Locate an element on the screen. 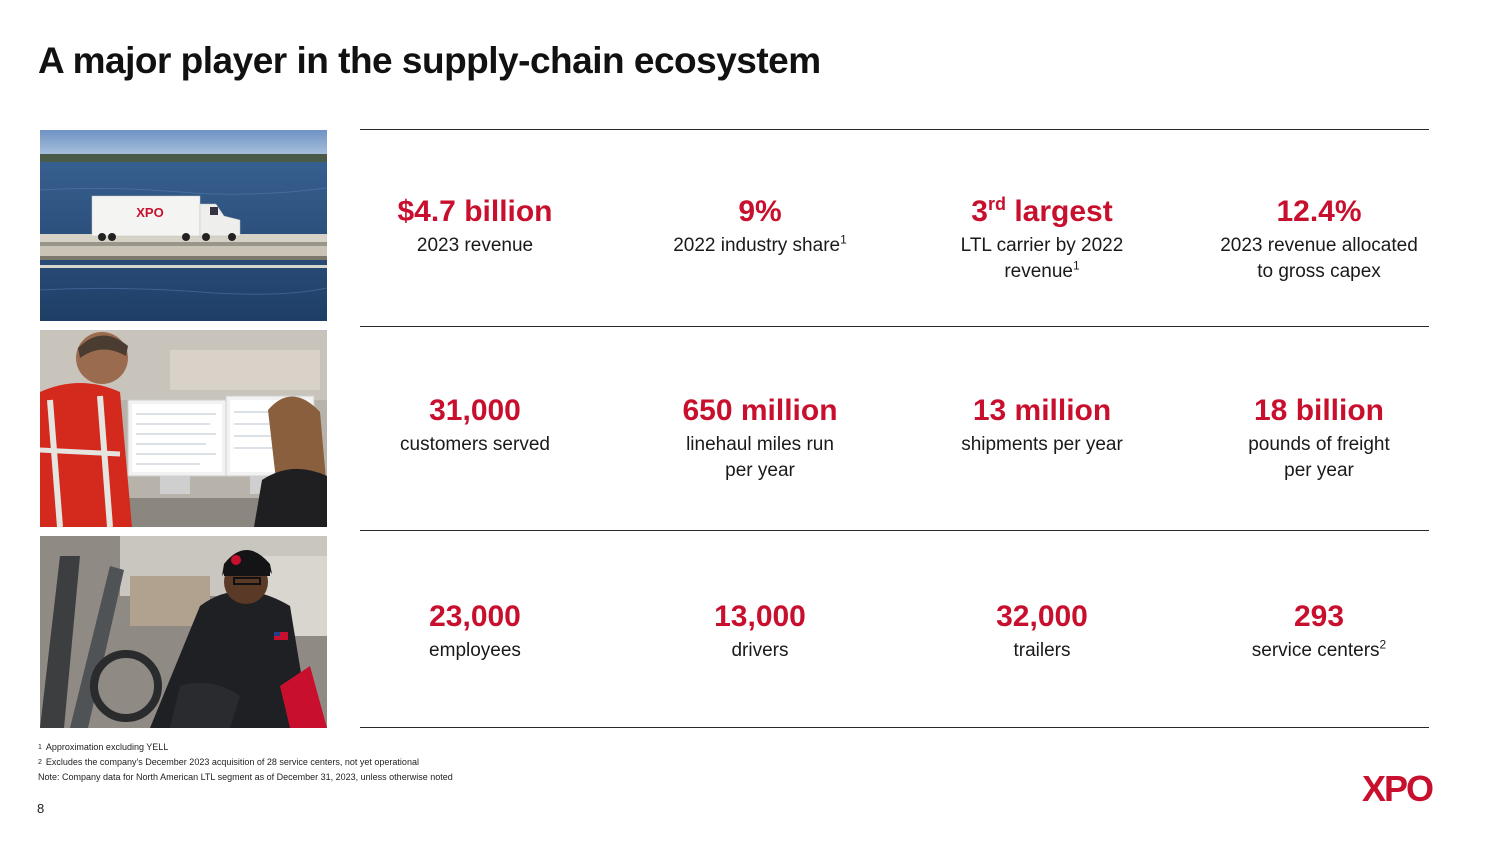 Image resolution: width=1500 pixels, height=844 pixels. stat-service-centers: 293 service centers2 is located at coordinates (1319, 632).